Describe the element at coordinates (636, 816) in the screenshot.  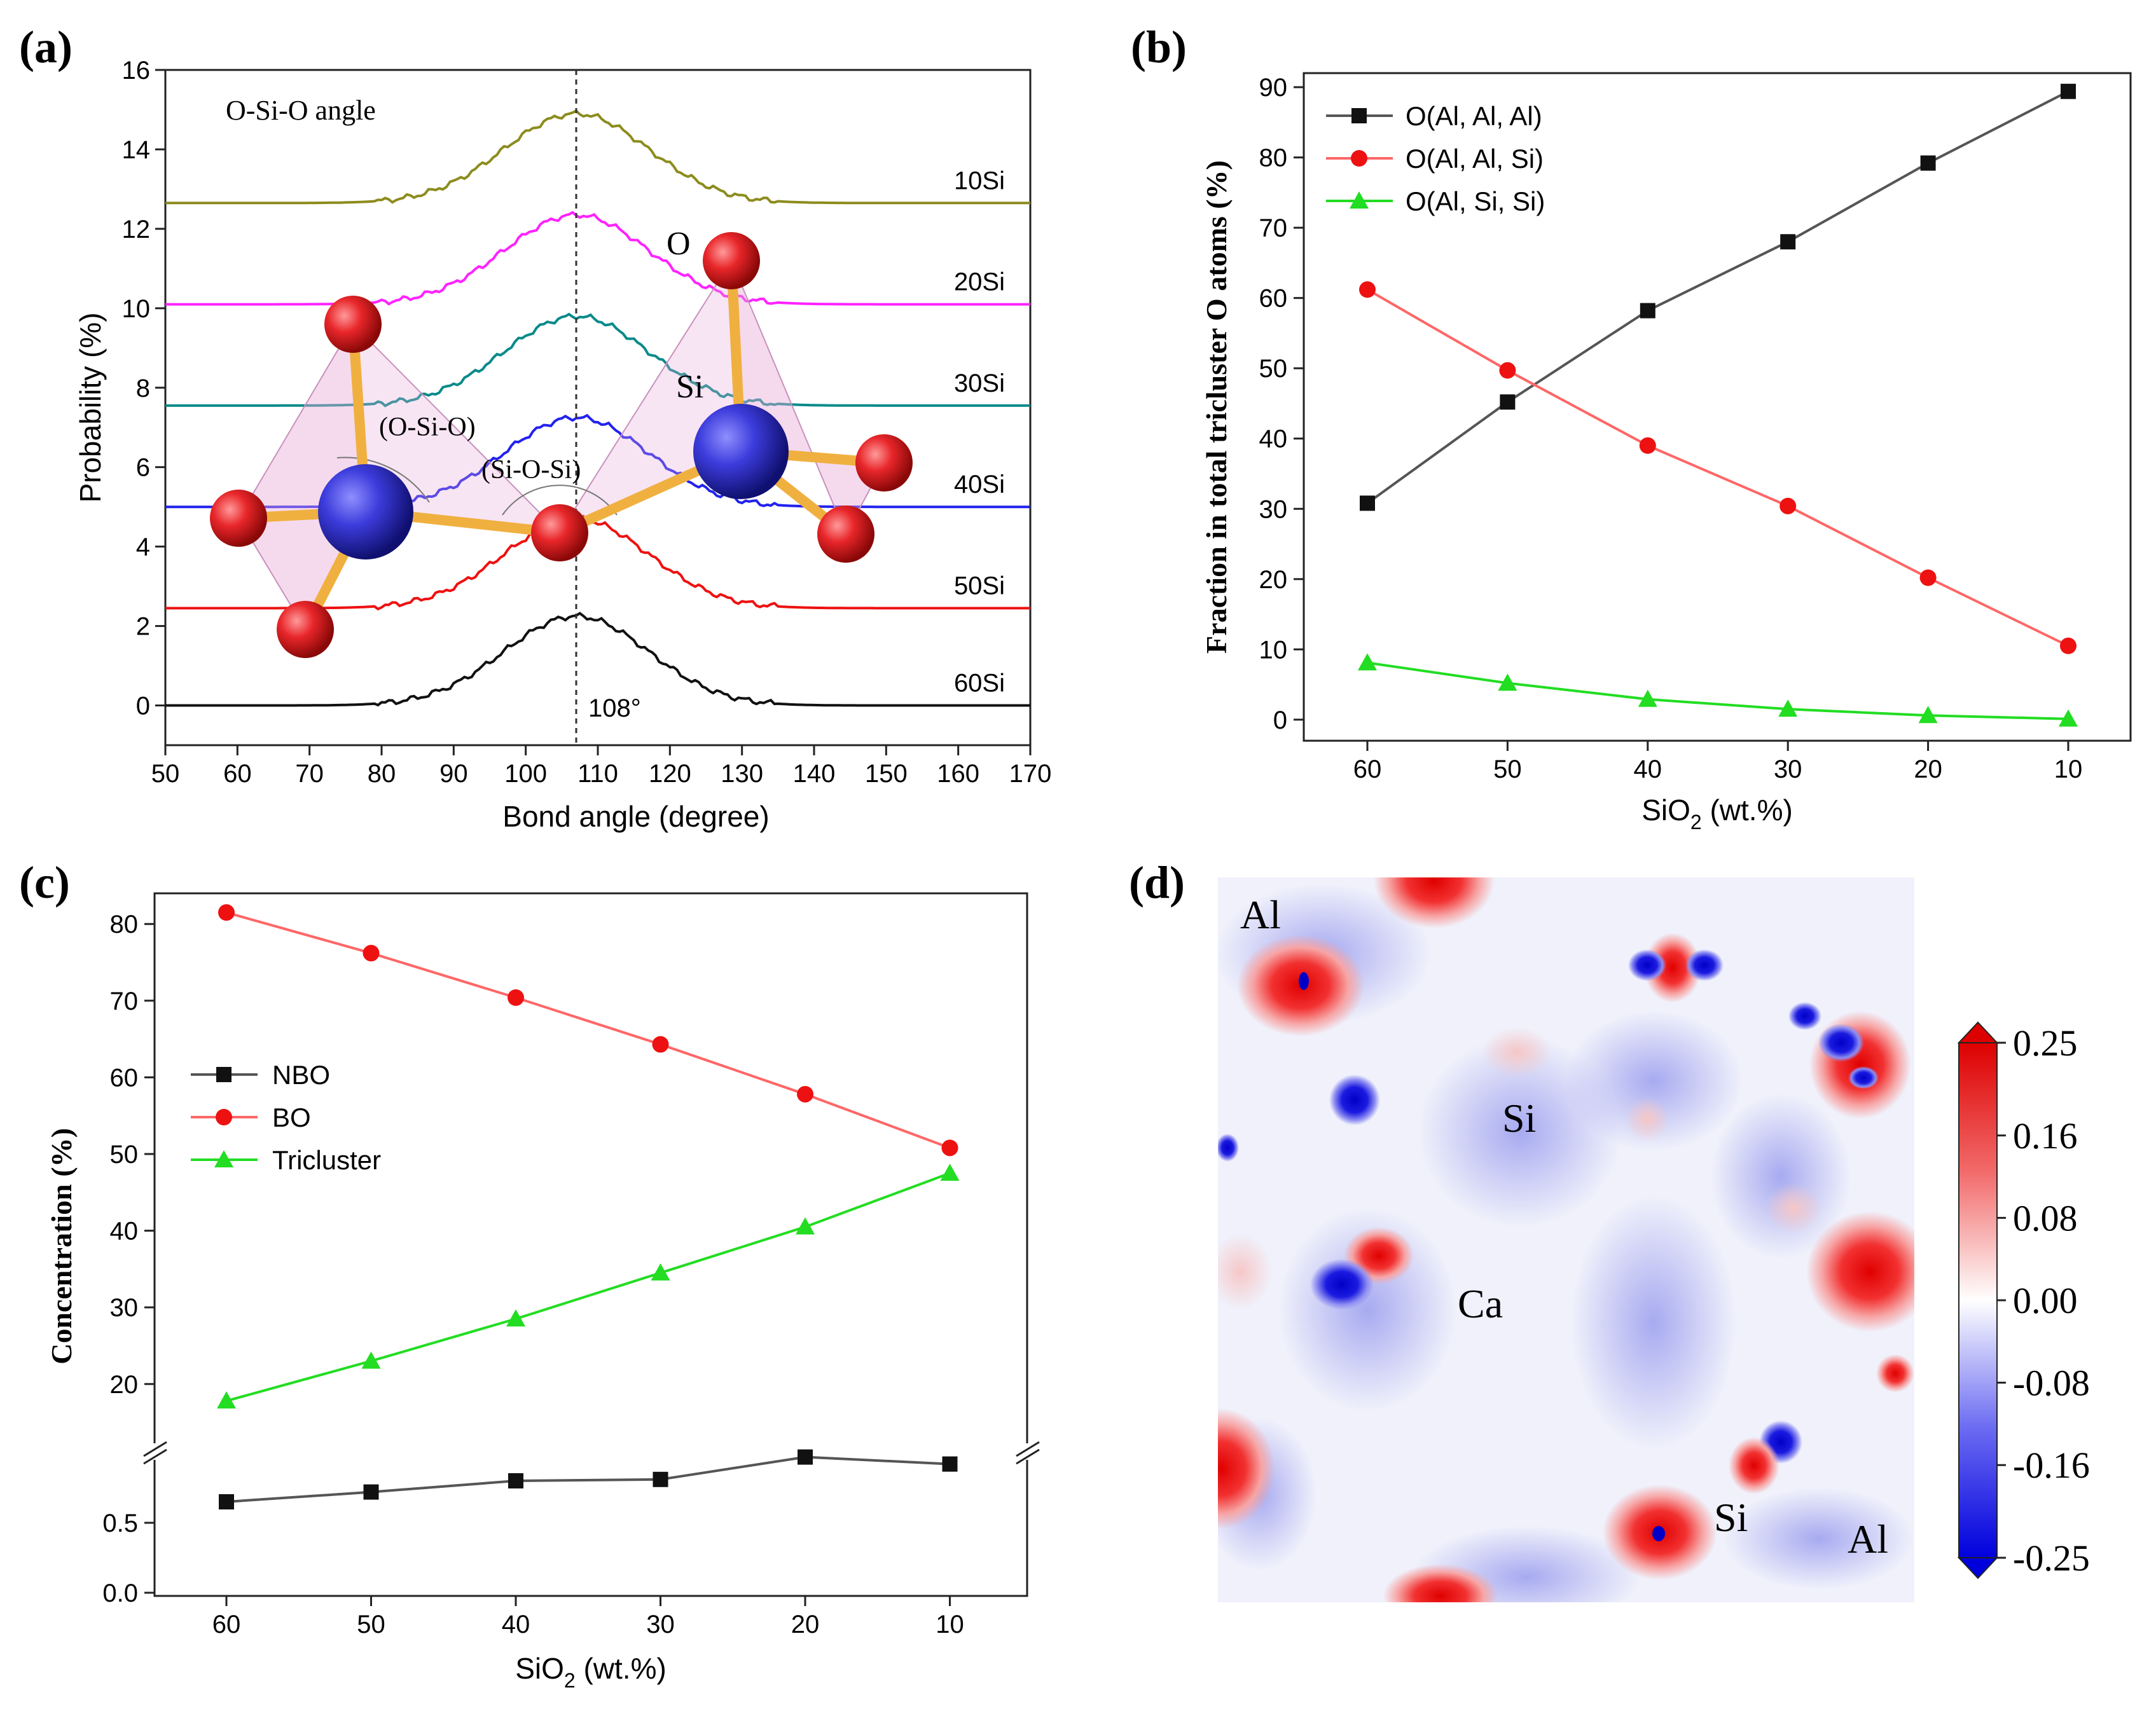
I see `panel-a-x-label: Bond angle (degree)` at that location.